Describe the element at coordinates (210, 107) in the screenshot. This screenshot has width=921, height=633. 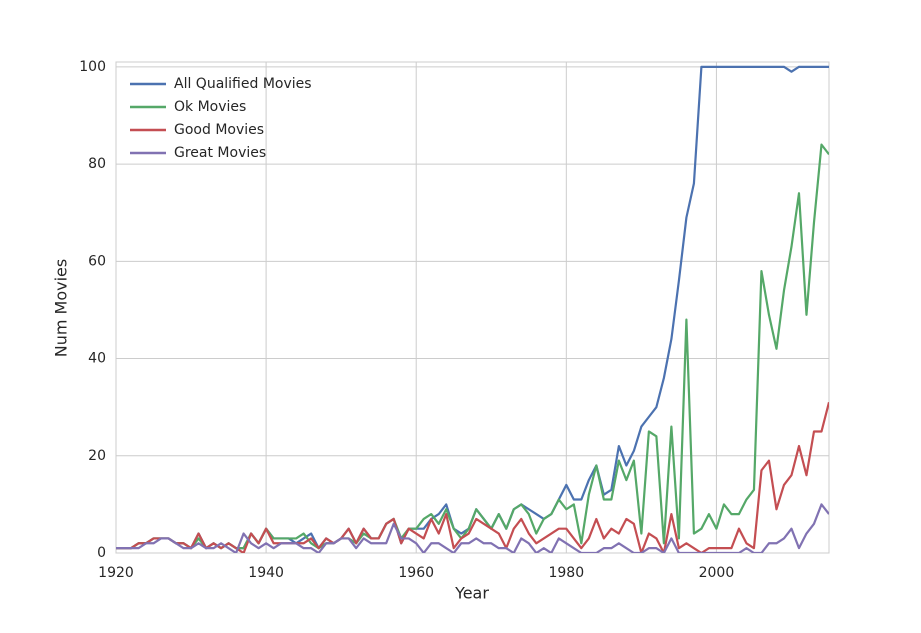
I see `legend-label: Ok Movies` at that location.